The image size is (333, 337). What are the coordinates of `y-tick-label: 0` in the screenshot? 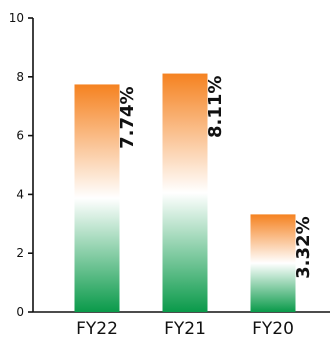 It's located at (20, 312).